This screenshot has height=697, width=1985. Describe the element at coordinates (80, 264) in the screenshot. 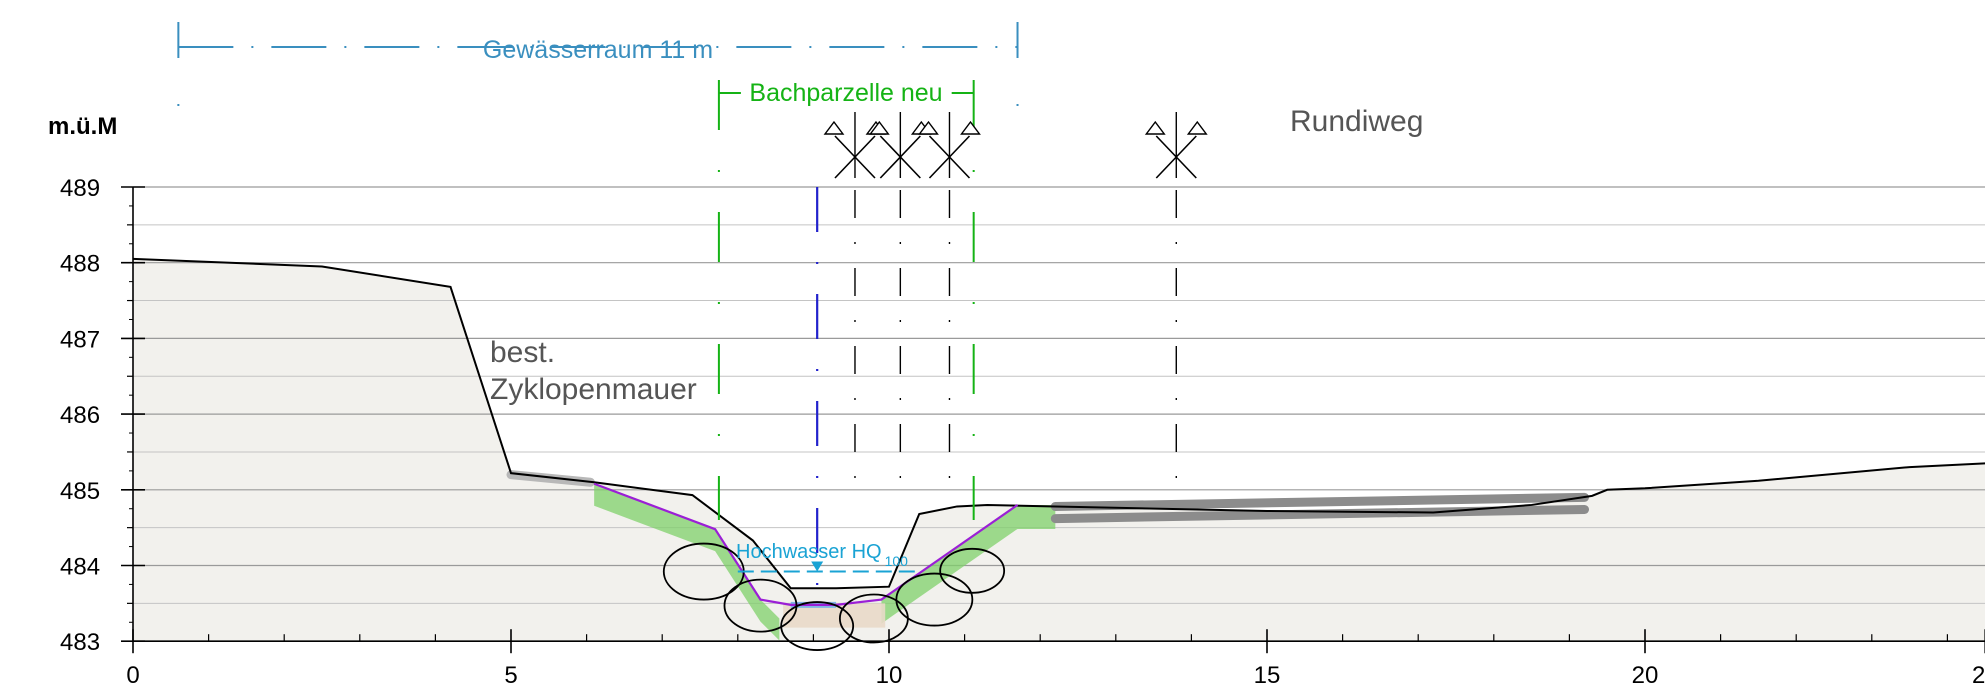

I see `y-tick-label: 488` at that location.